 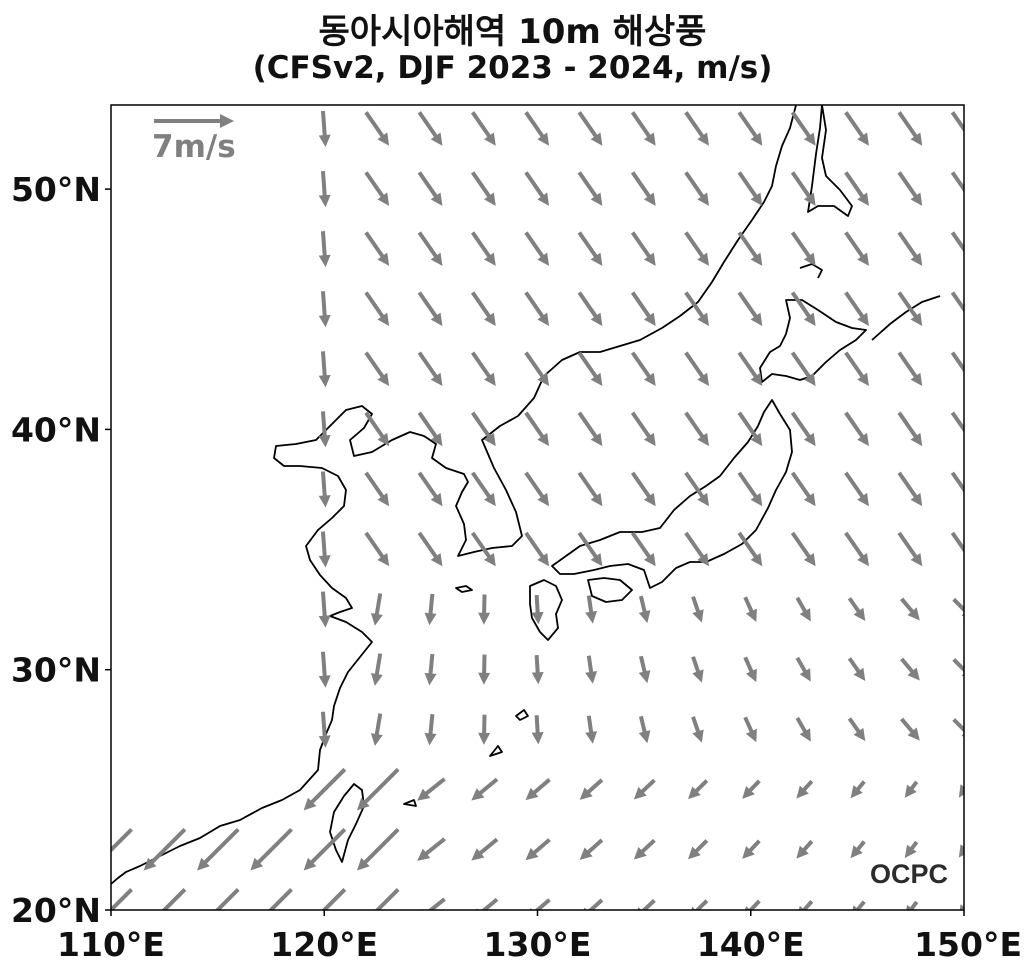 What do you see at coordinates (830, 161) in the screenshot?
I see `sakhalin-coast` at bounding box center [830, 161].